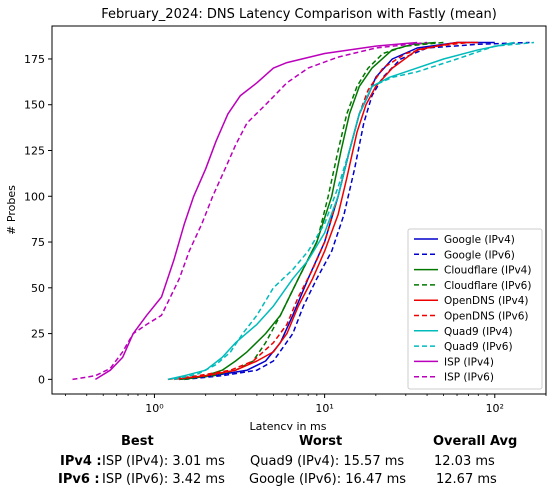 This screenshot has width=555, height=496. What do you see at coordinates (486, 317) in the screenshot?
I see `legend-label: OpenDNS (IPv6)` at bounding box center [486, 317].